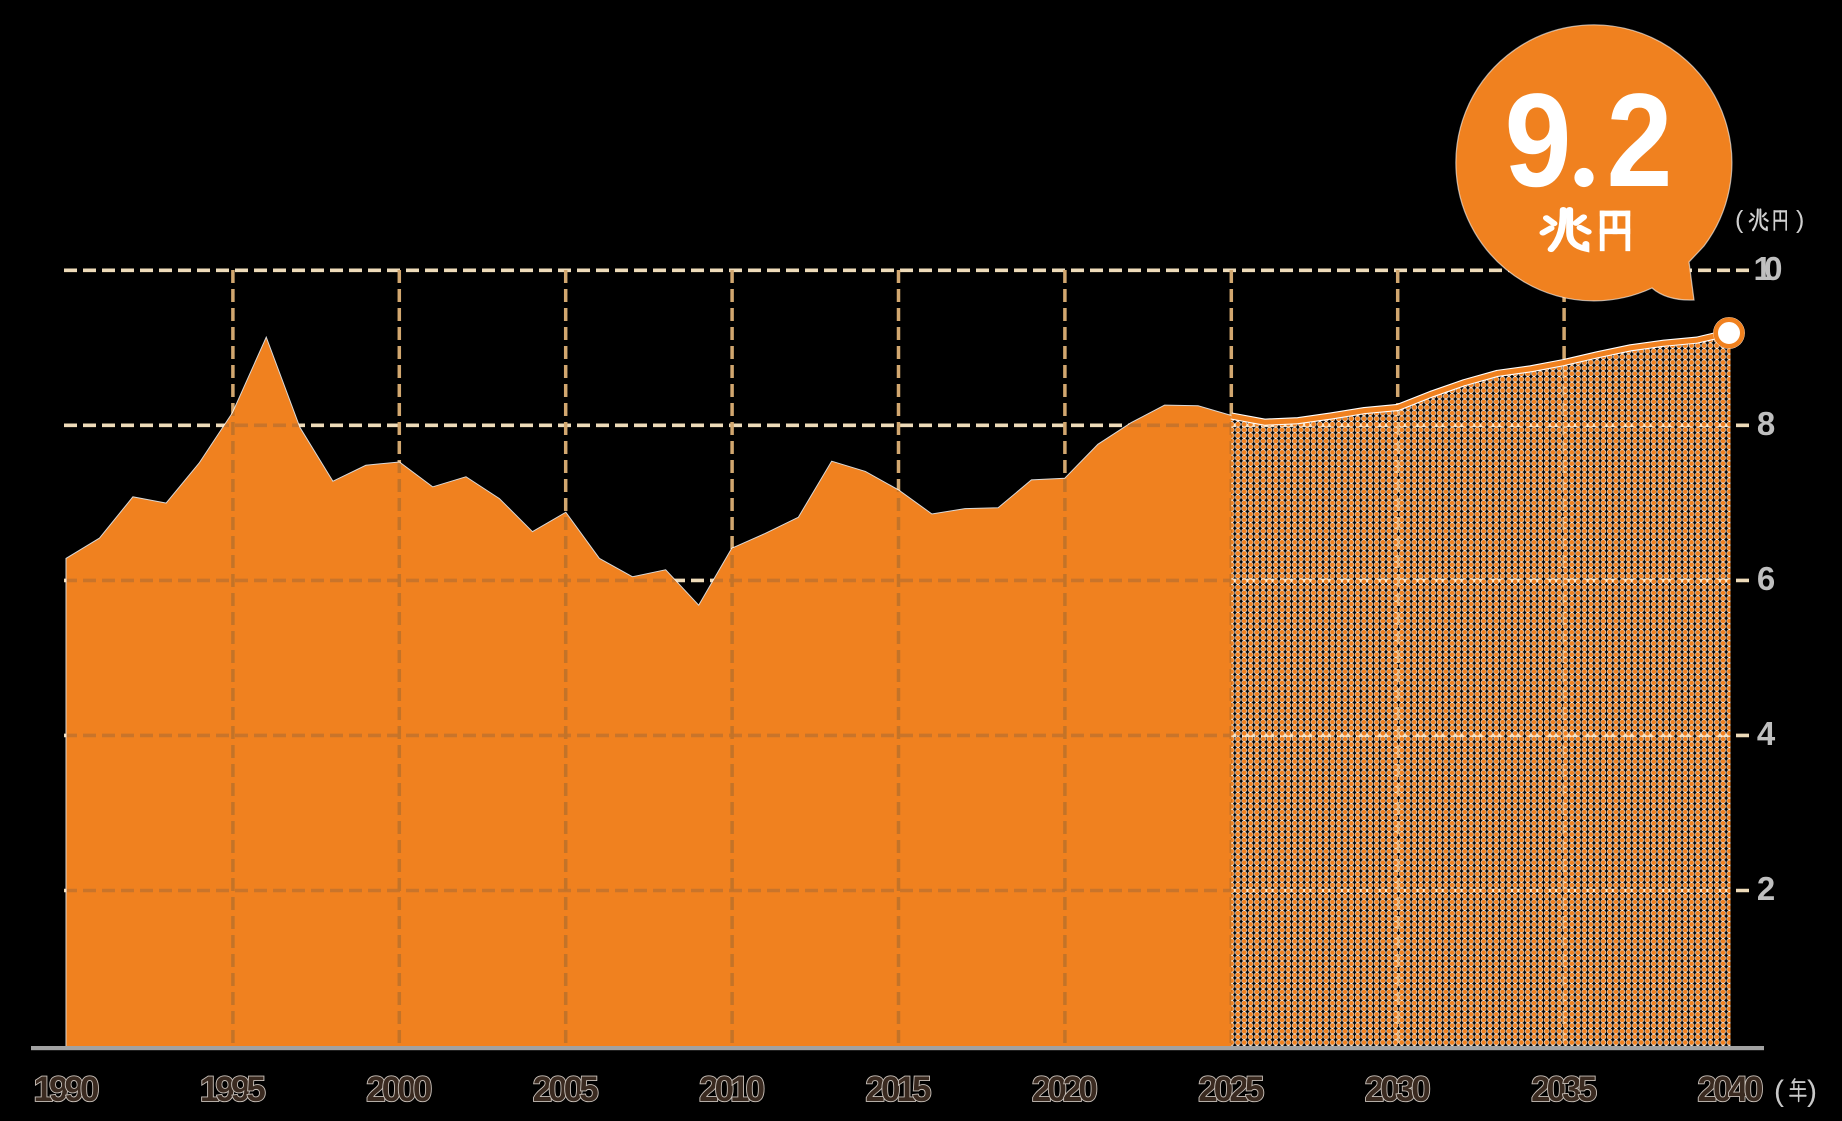 The height and width of the screenshot is (1121, 1842). I want to click on svg-text: 2010, so click(732, 1089).